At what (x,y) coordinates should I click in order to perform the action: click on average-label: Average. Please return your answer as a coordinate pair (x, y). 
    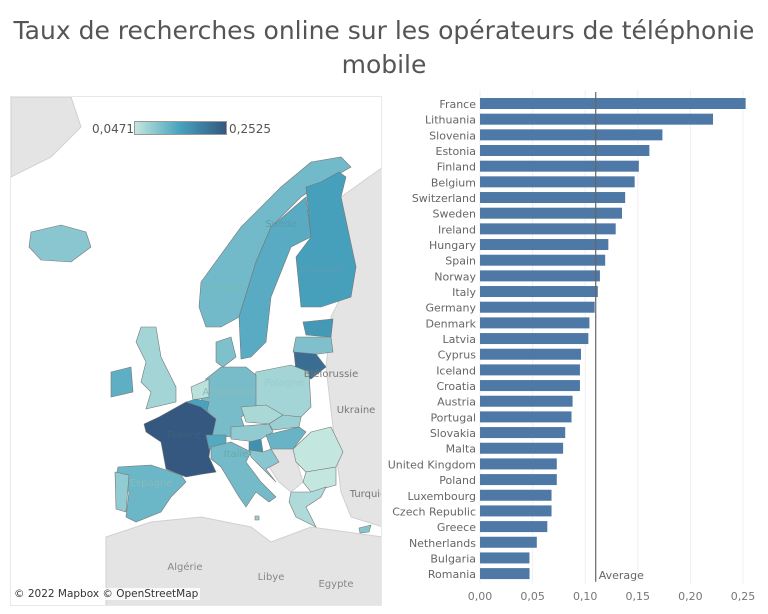
    Looking at the image, I should click on (621, 575).